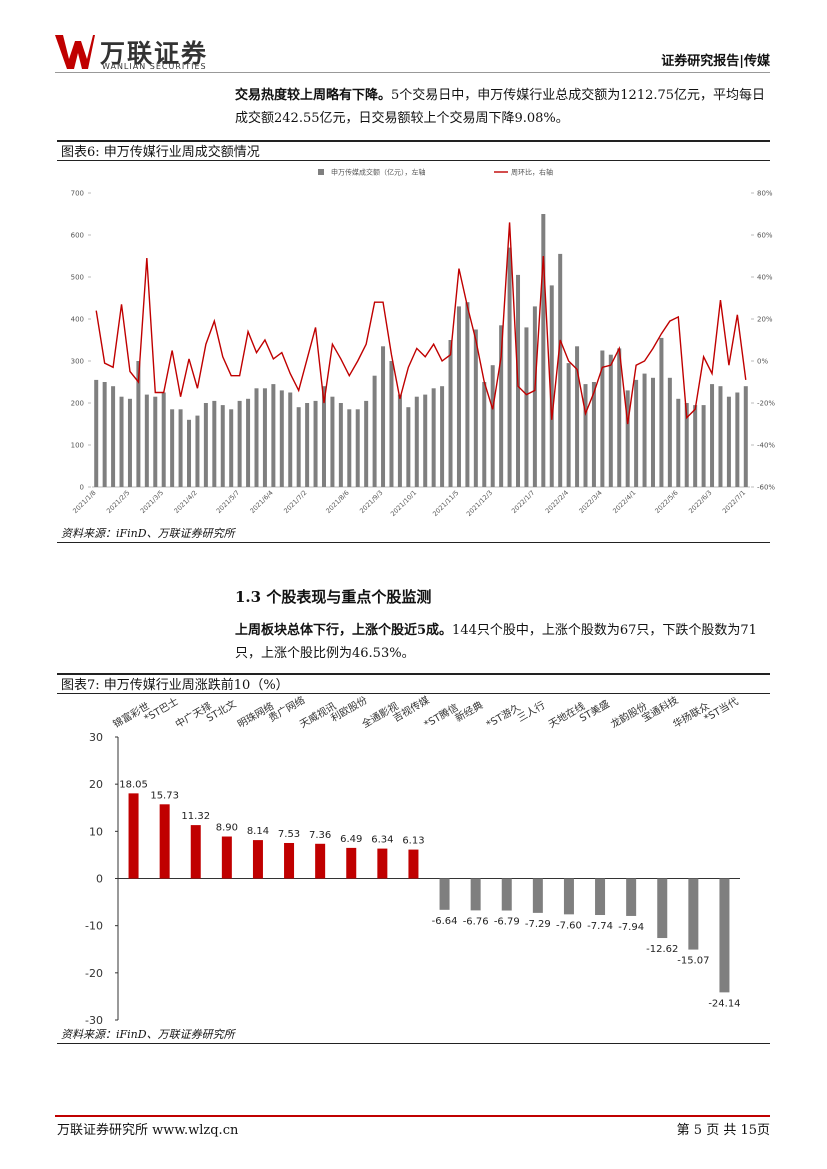 The image size is (827, 1169). Describe the element at coordinates (96, 784) in the screenshot. I see `y-tick-label: 20` at that location.